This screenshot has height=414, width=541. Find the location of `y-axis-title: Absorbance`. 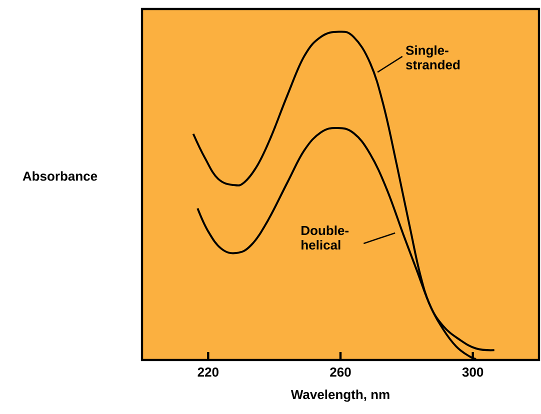

y-axis-title: Absorbance is located at coordinates (60, 176).